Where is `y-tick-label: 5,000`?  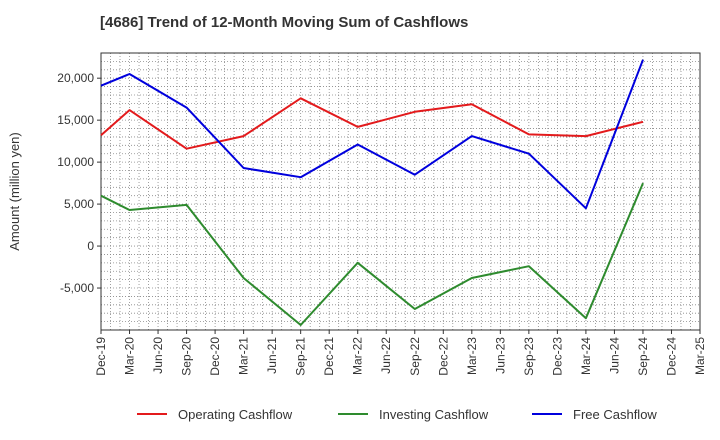
y-tick-label: 5,000 is located at coordinates (79, 204).